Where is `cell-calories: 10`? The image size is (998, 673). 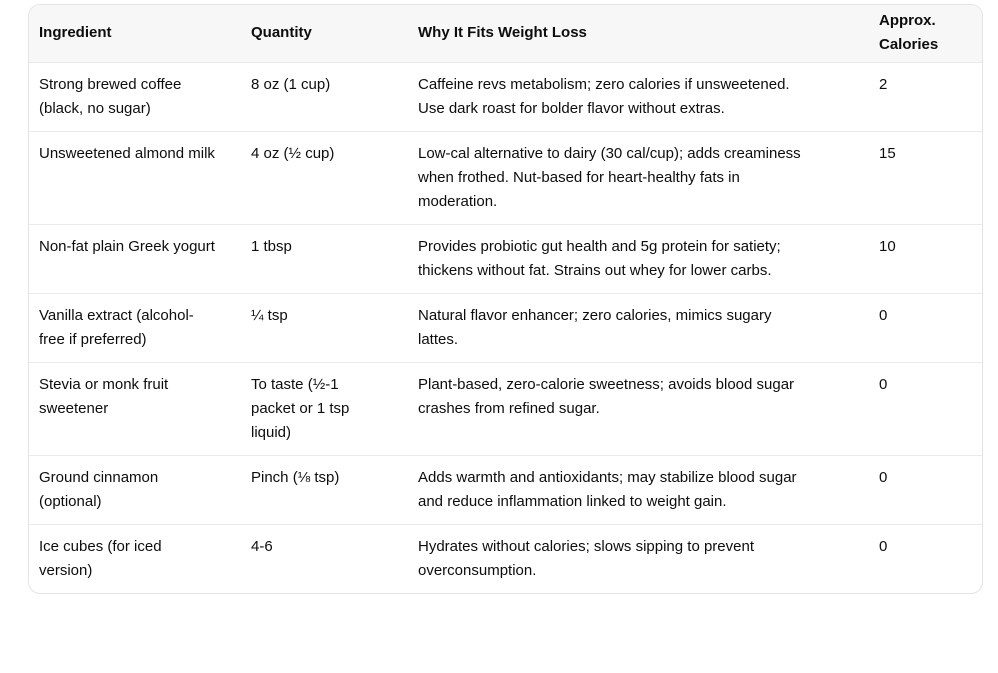
cell-calories: 10 is located at coordinates (887, 246).